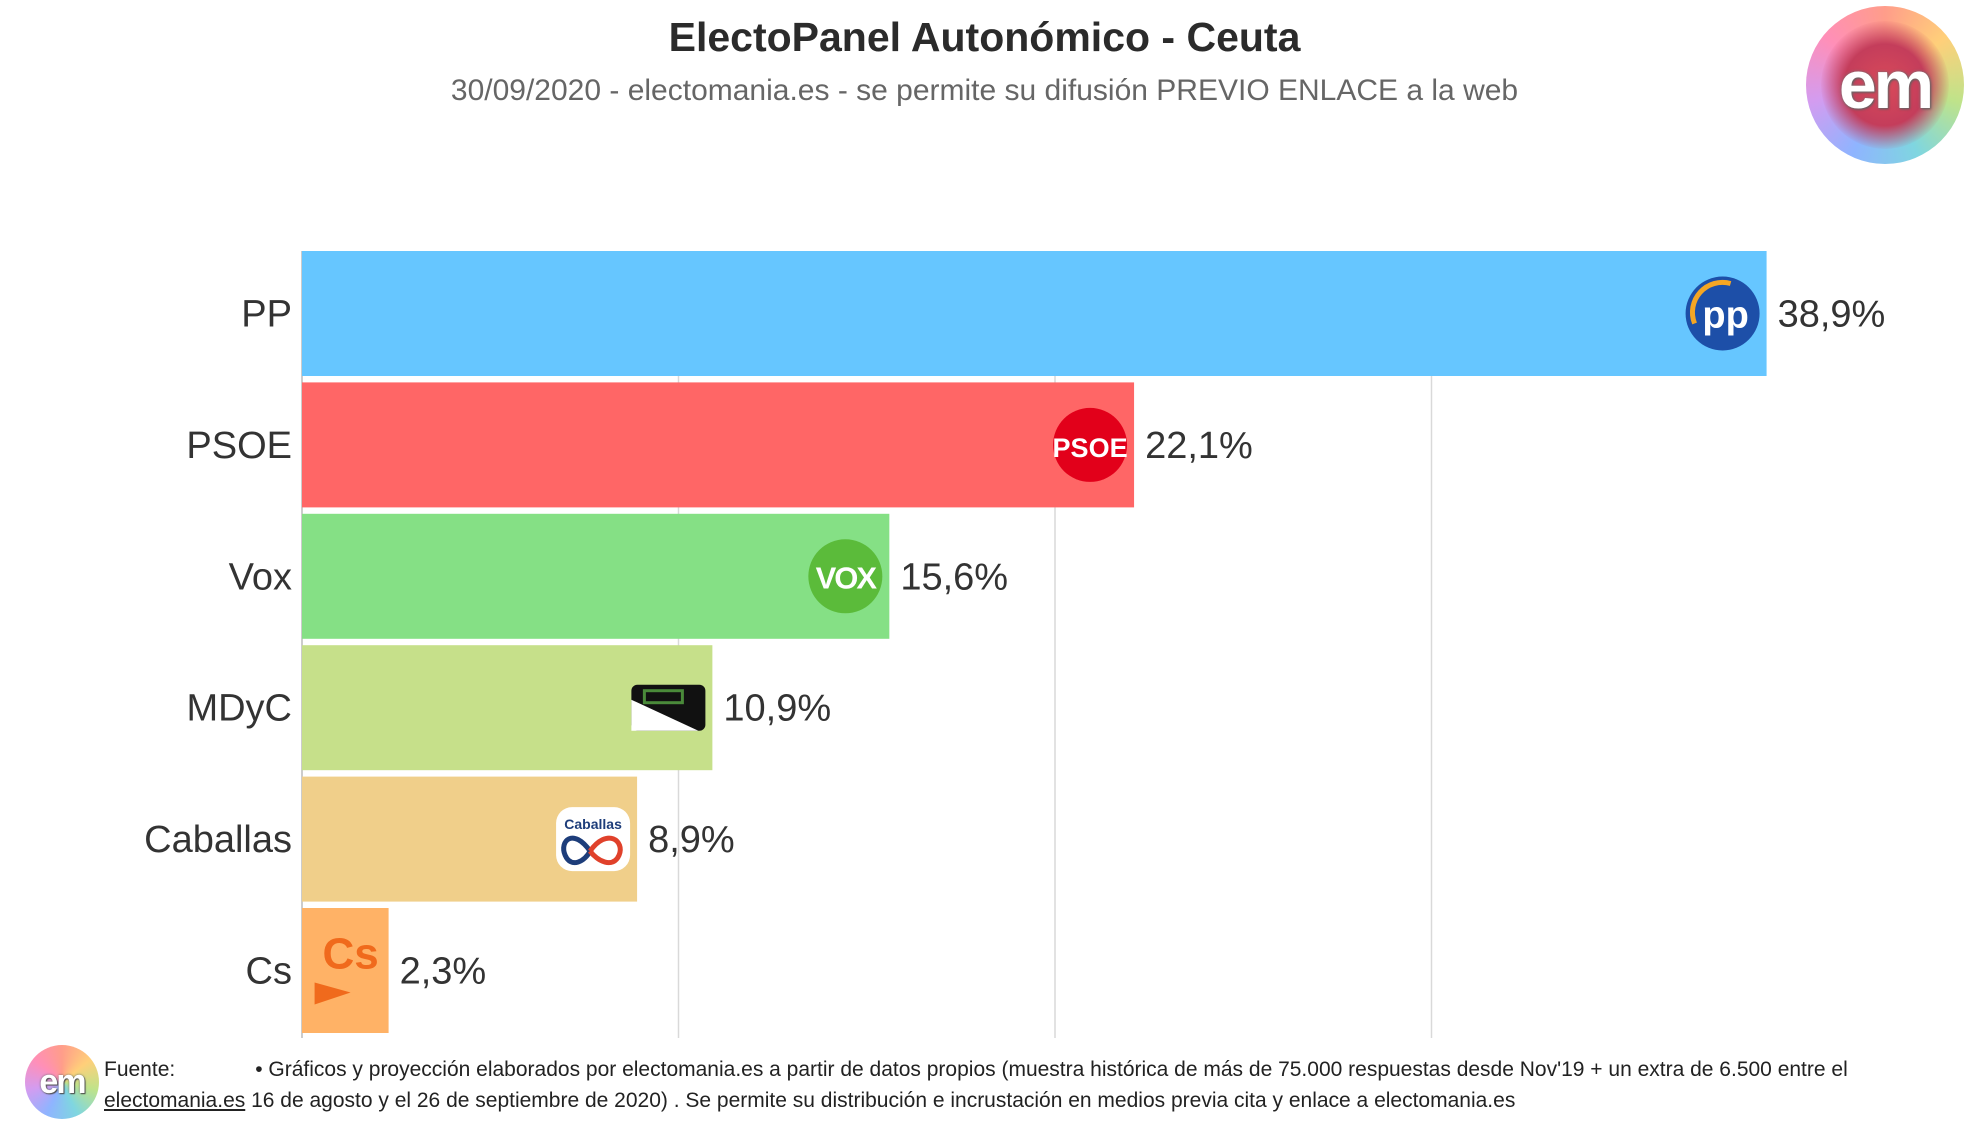 Image resolution: width=1969 pixels, height=1137 pixels. Describe the element at coordinates (508, 708) in the screenshot. I see `bar-row-mdyc: MDyC 10,9%` at that location.